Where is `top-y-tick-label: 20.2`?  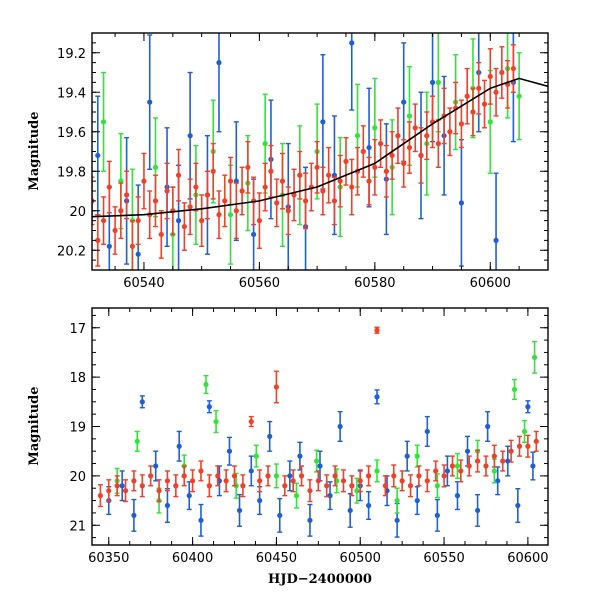 top-y-tick-label: 20.2 is located at coordinates (71, 251).